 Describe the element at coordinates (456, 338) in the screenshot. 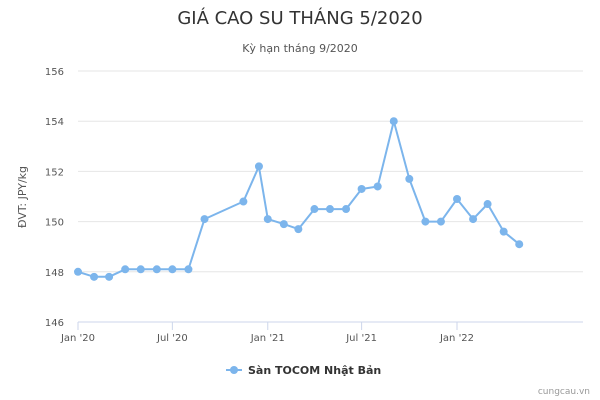

I see `x-tick-label: Jan '22` at that location.